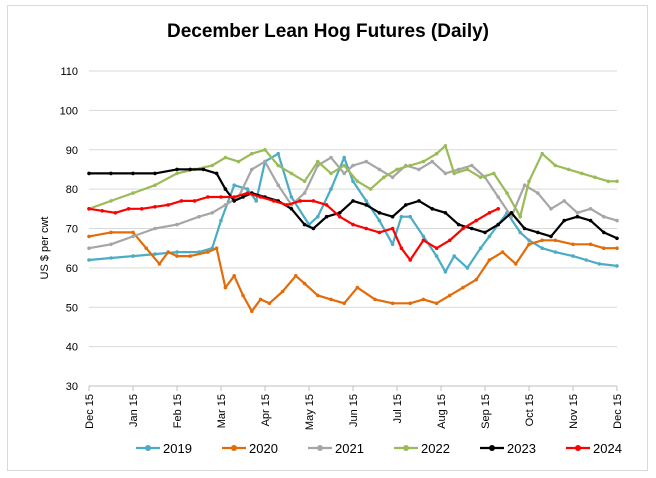 This screenshot has width=656, height=478. I want to click on legend-marker-2024, so click(578, 448).